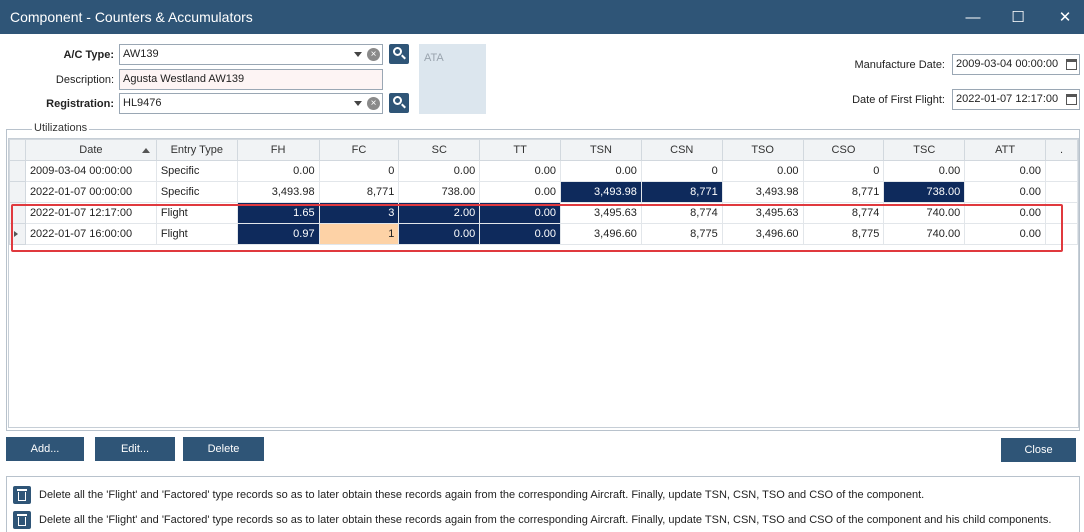 The width and height of the screenshot is (1084, 532). Describe the element at coordinates (924, 171) in the screenshot. I see `cell-tsc: 0.00` at that location.